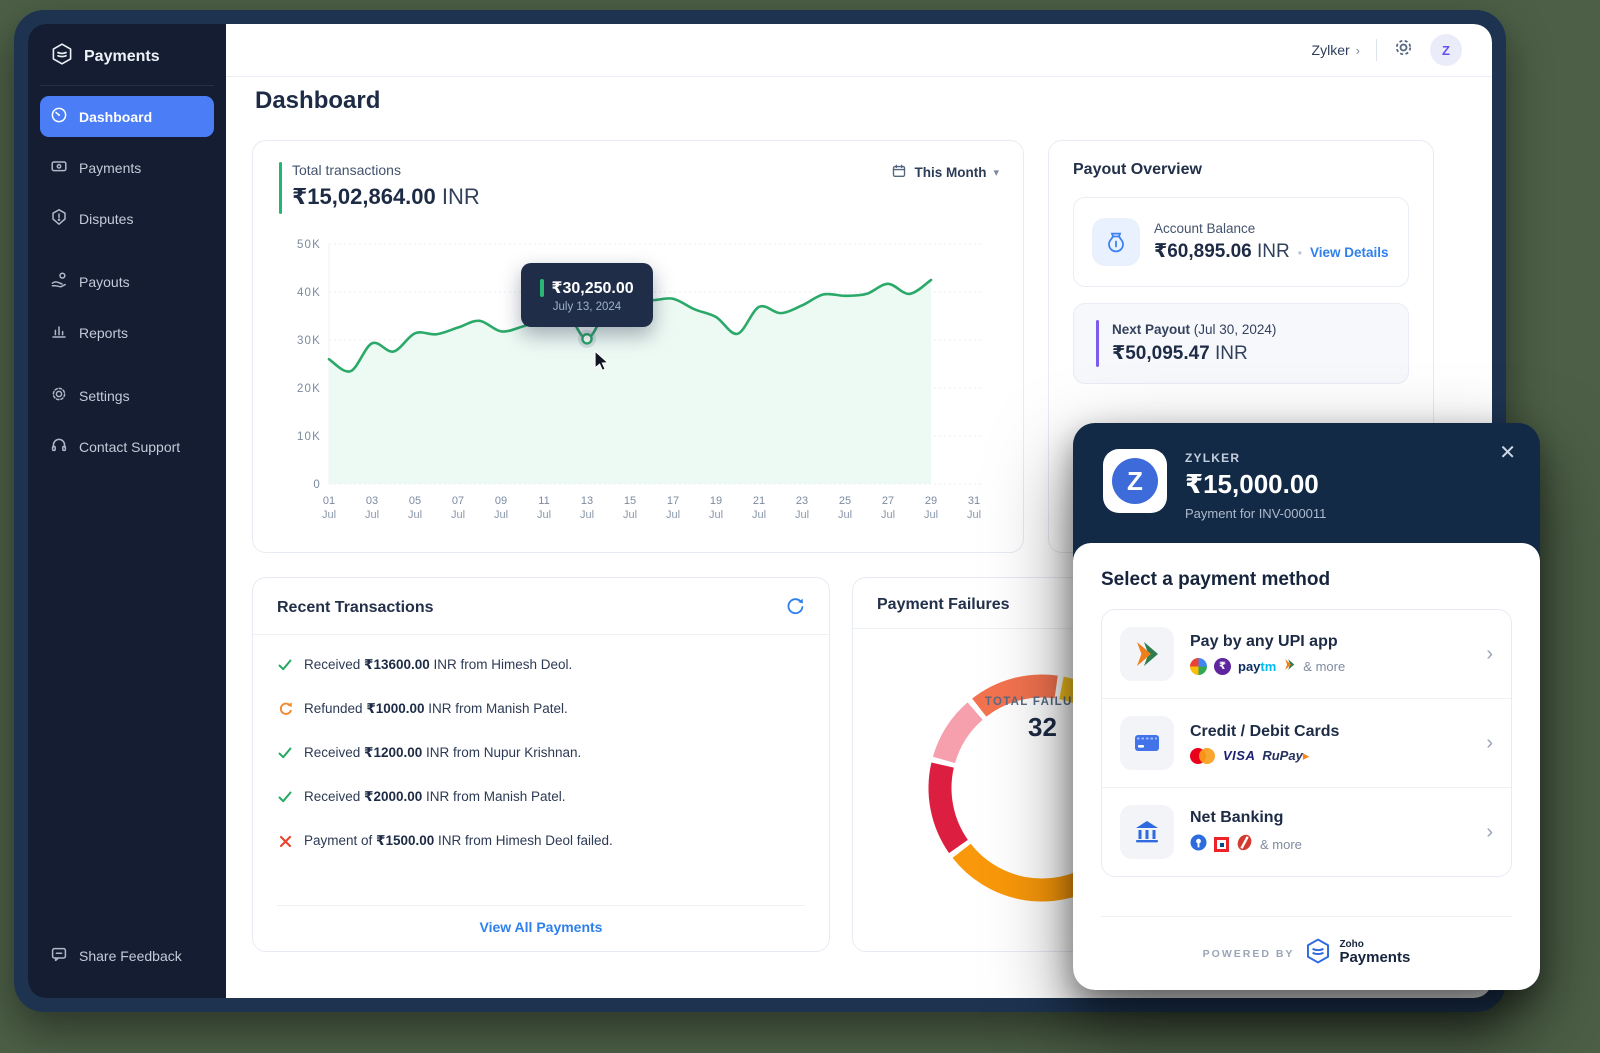 This screenshot has width=1600, height=1053. Describe the element at coordinates (309, 389) in the screenshot. I see `svg-text: 20K` at that location.